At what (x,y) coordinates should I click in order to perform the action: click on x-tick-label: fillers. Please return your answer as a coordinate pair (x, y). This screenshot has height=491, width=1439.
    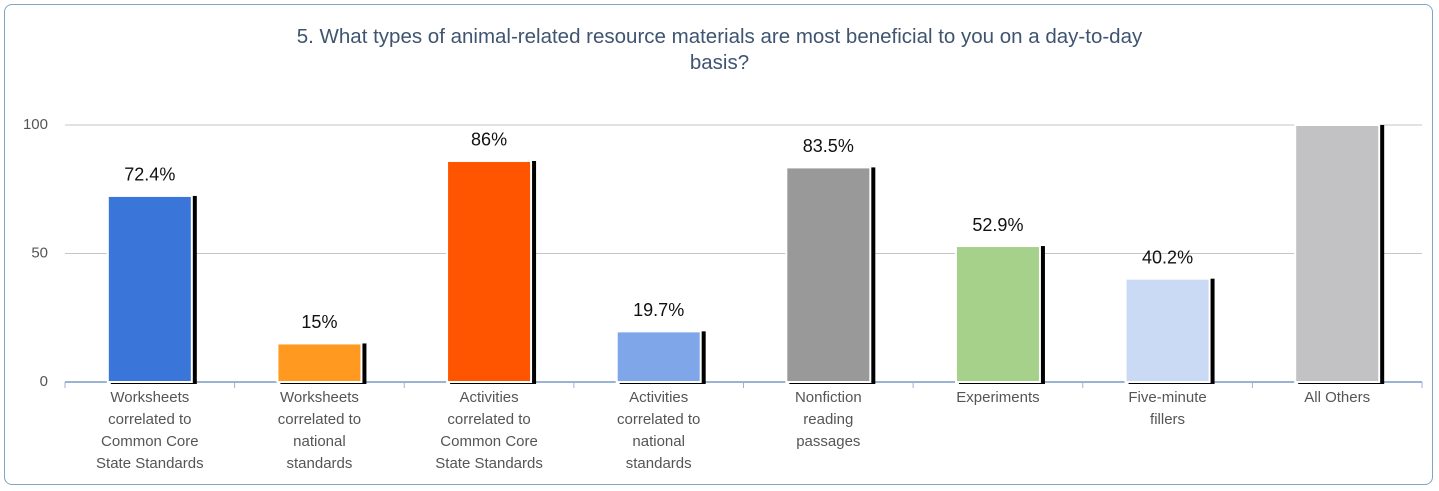
    Looking at the image, I should click on (1167, 419).